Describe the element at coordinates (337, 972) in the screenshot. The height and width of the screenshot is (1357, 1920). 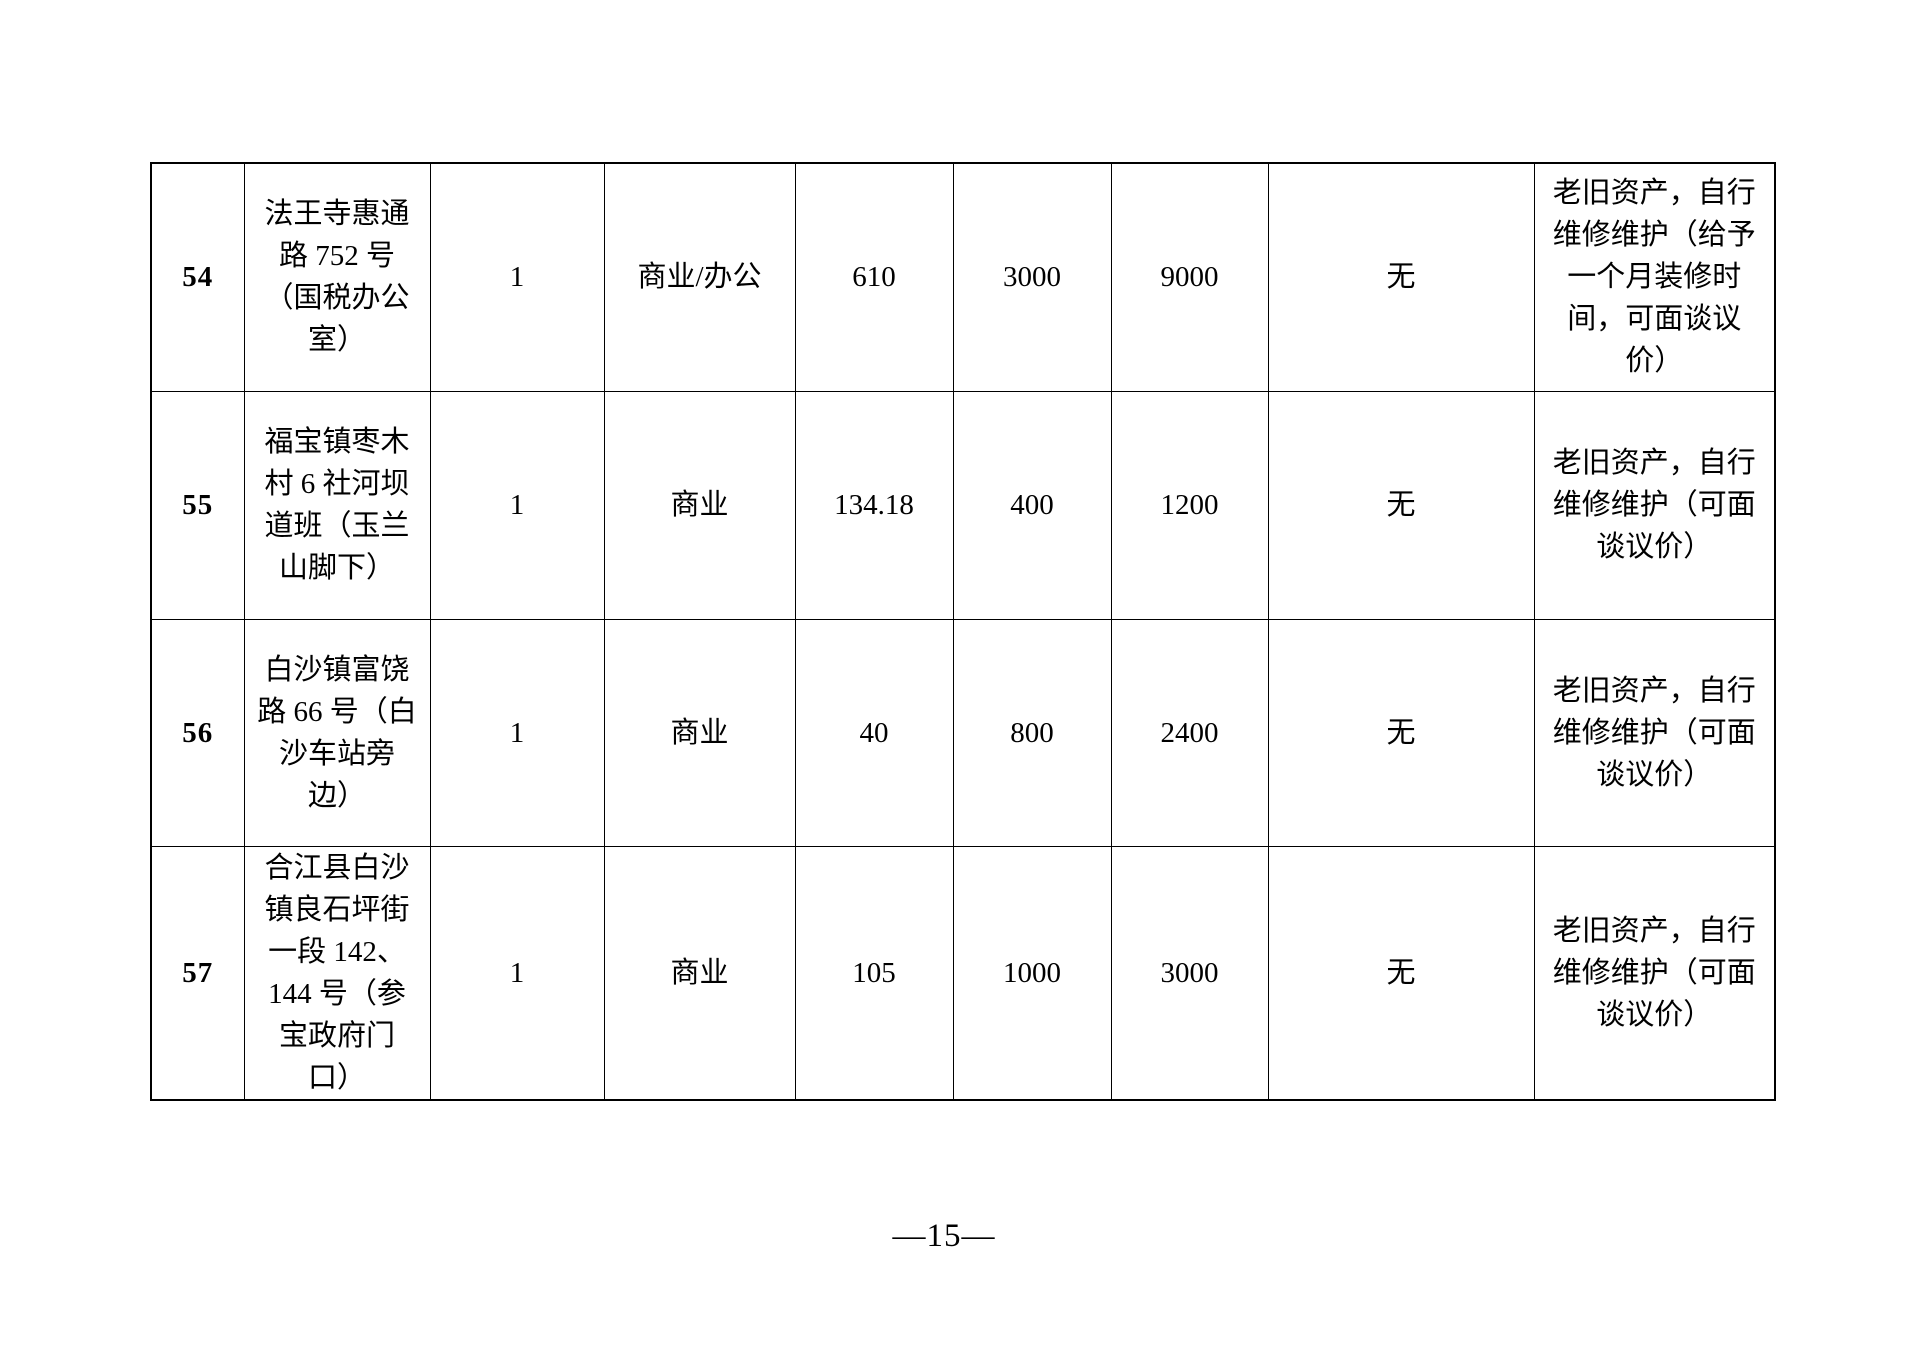
I see `cell-address: 合江县白沙 镇良石坪街 一段 142、 144 号（参 宝政府门 口）` at that location.